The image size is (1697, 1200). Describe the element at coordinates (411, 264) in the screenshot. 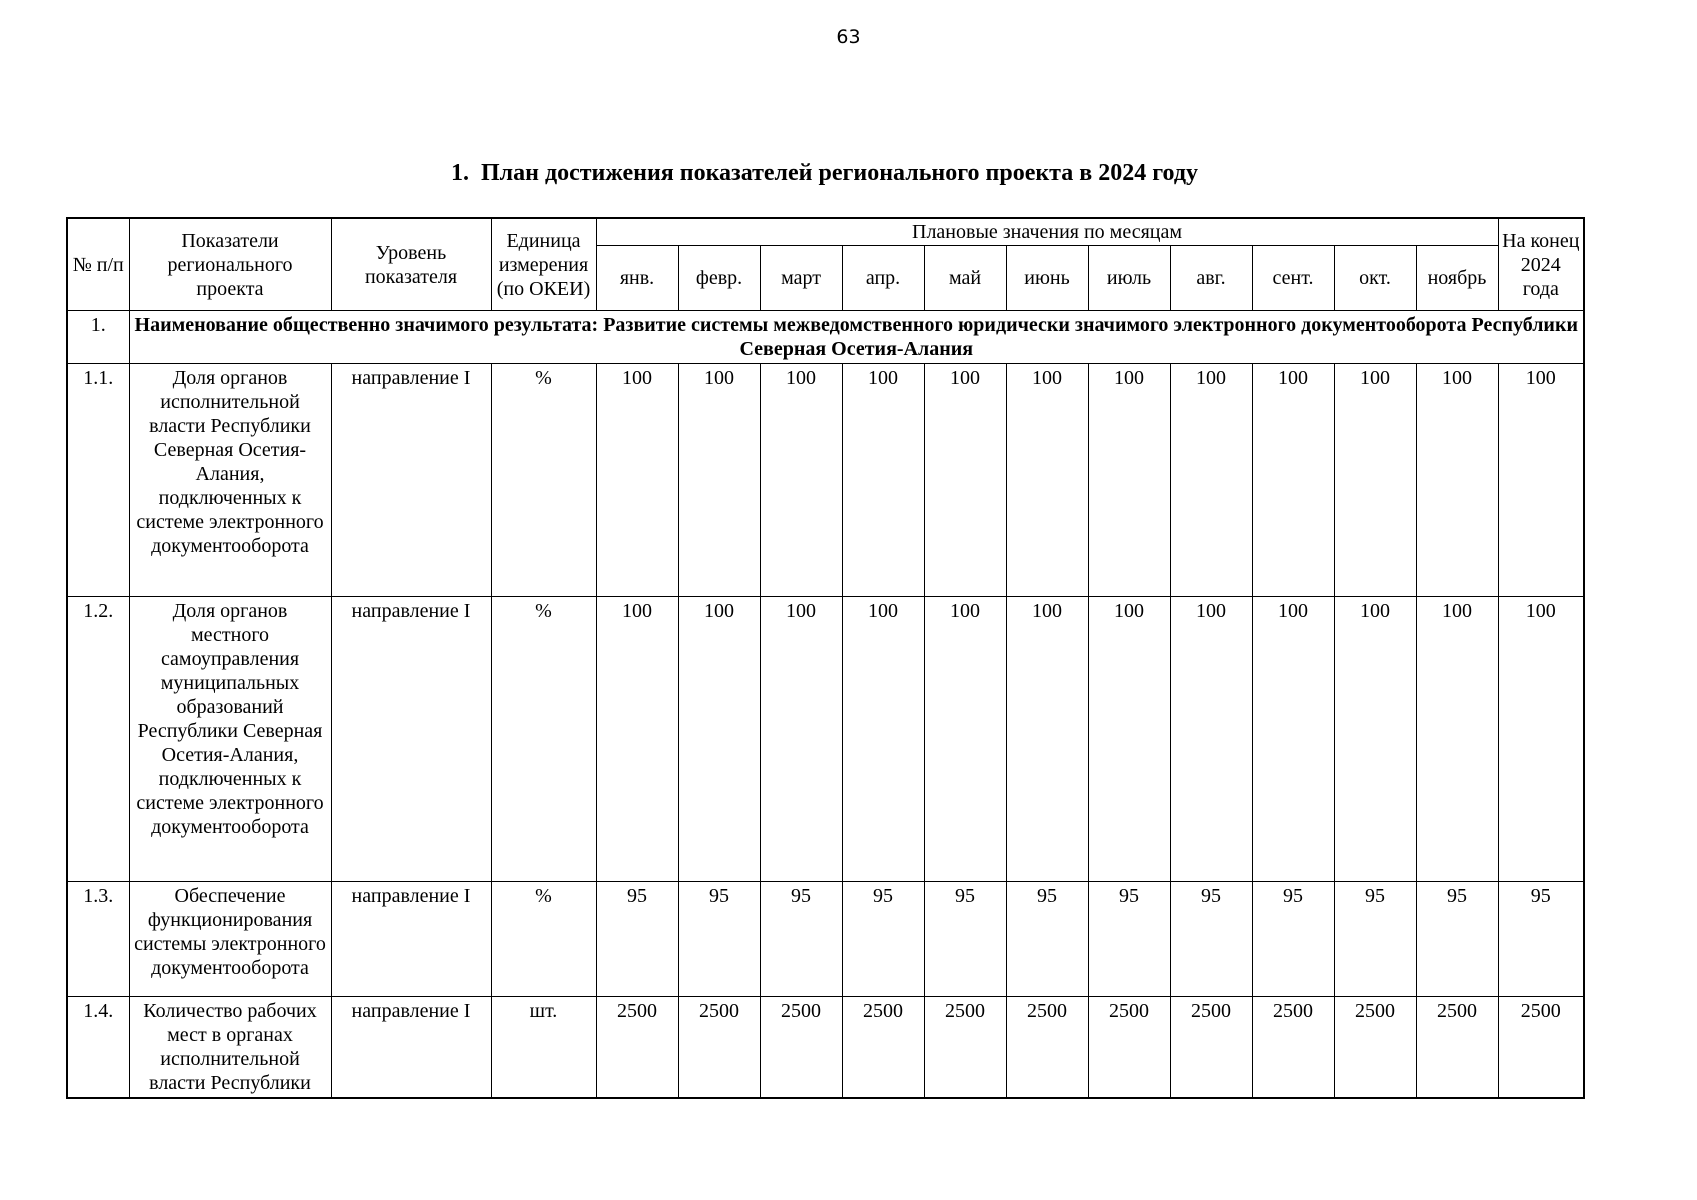

I see `col-header-level: Уровень показателя` at that location.